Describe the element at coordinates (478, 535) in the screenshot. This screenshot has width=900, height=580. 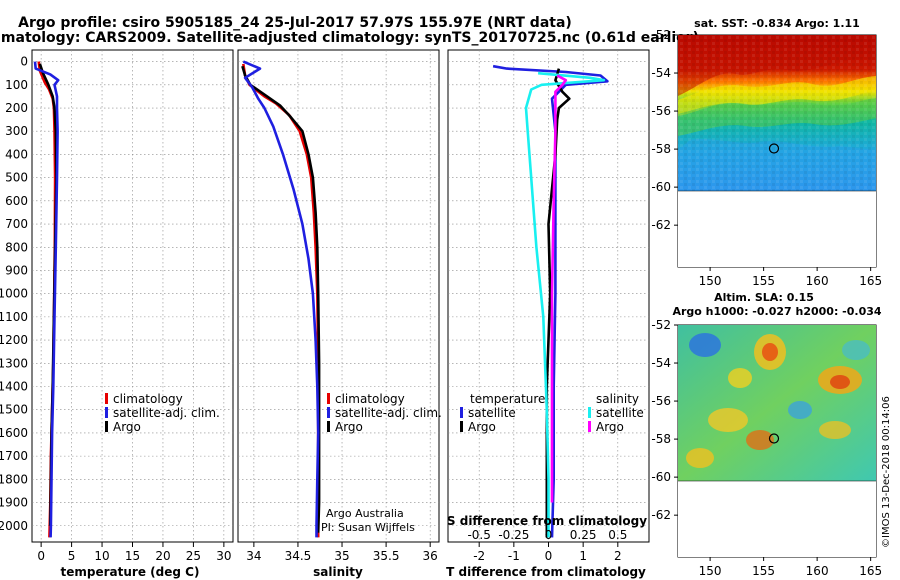
I see `s-difference-tick-label: -0.5` at that location.